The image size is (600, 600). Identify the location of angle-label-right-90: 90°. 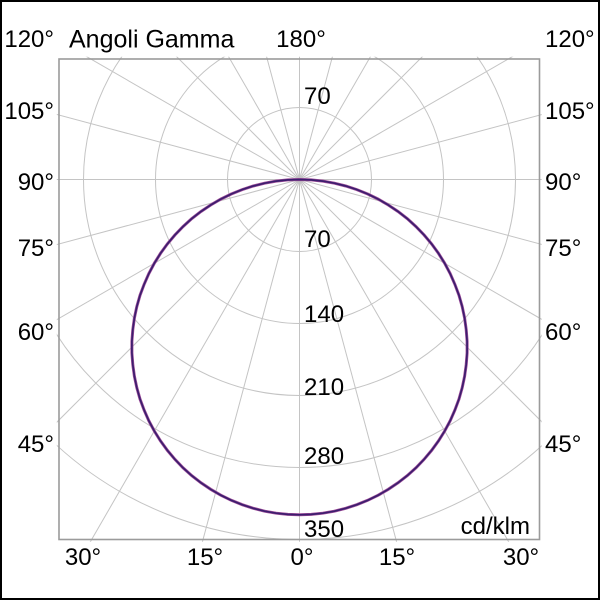
(563, 182).